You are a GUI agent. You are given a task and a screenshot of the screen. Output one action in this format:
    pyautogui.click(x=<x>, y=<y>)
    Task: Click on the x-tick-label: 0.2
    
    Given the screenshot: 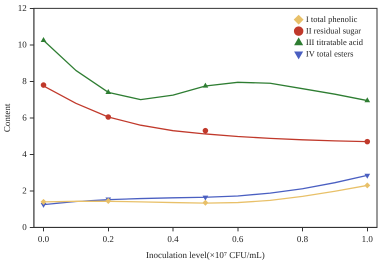 What is the action you would take?
    pyautogui.click(x=108, y=239)
    